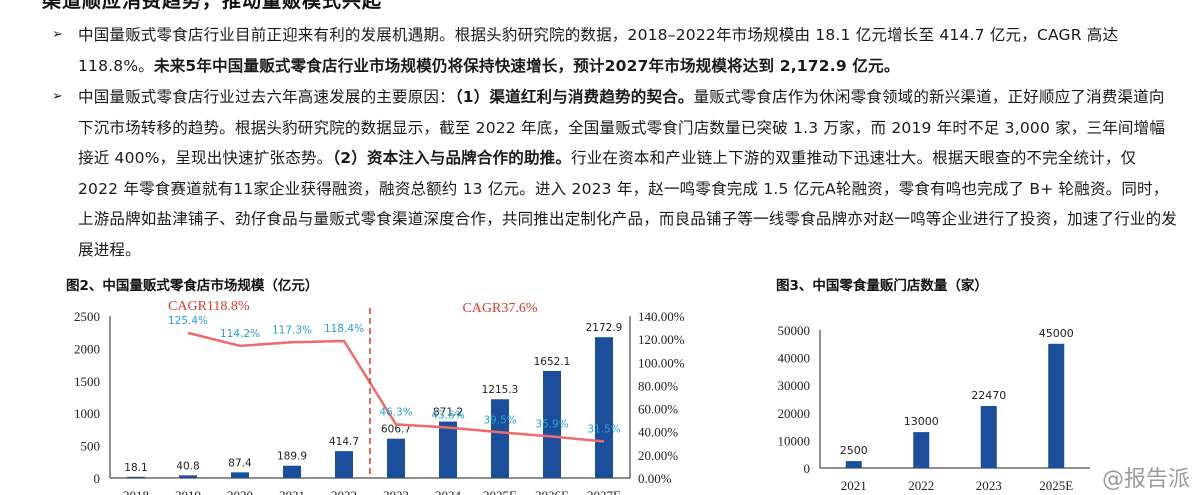  What do you see at coordinates (240, 491) in the screenshot?
I see `x-tick-label: 2020` at bounding box center [240, 491].